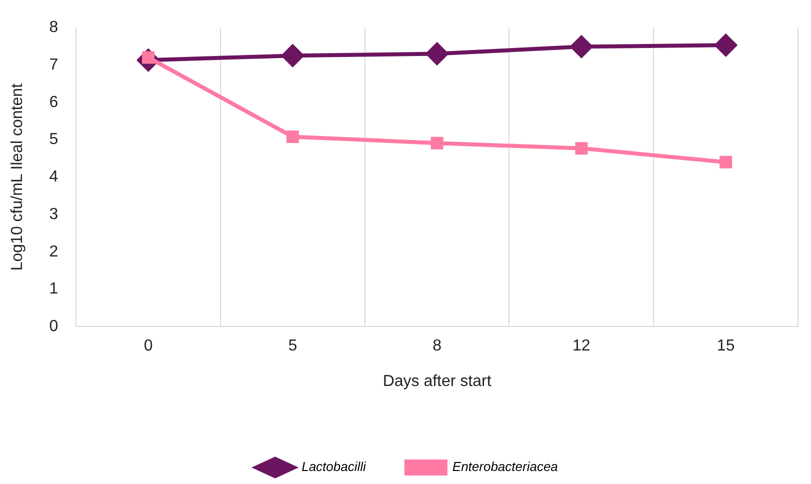 The width and height of the screenshot is (811, 484). I want to click on x-tick-label: 0, so click(148, 346).